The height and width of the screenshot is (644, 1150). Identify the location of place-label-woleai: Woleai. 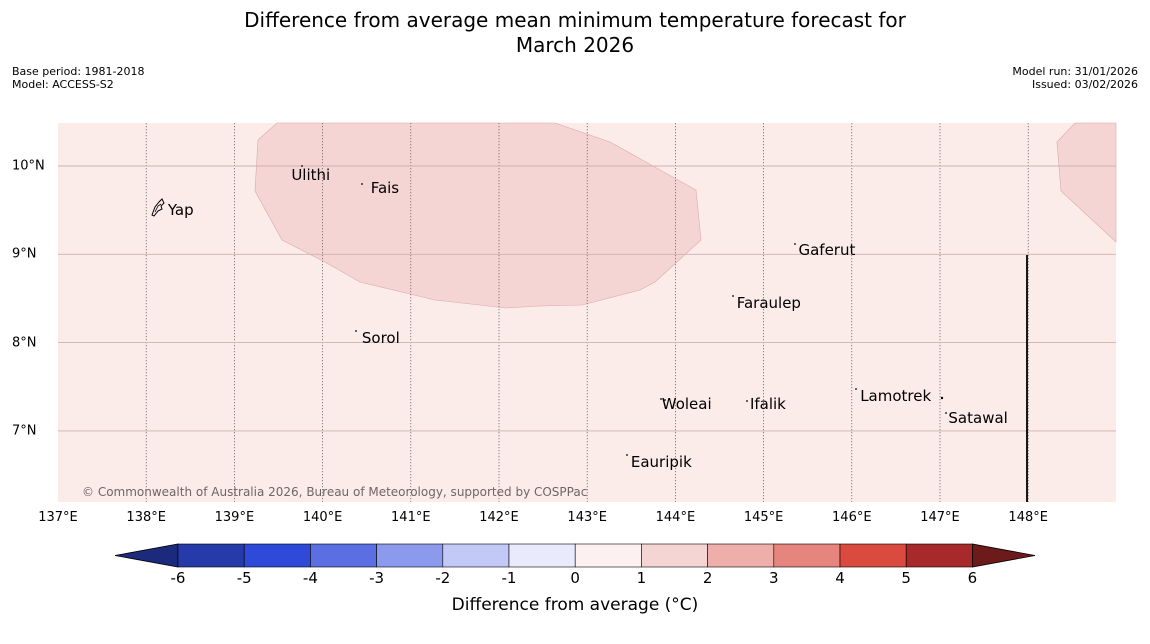
(686, 404).